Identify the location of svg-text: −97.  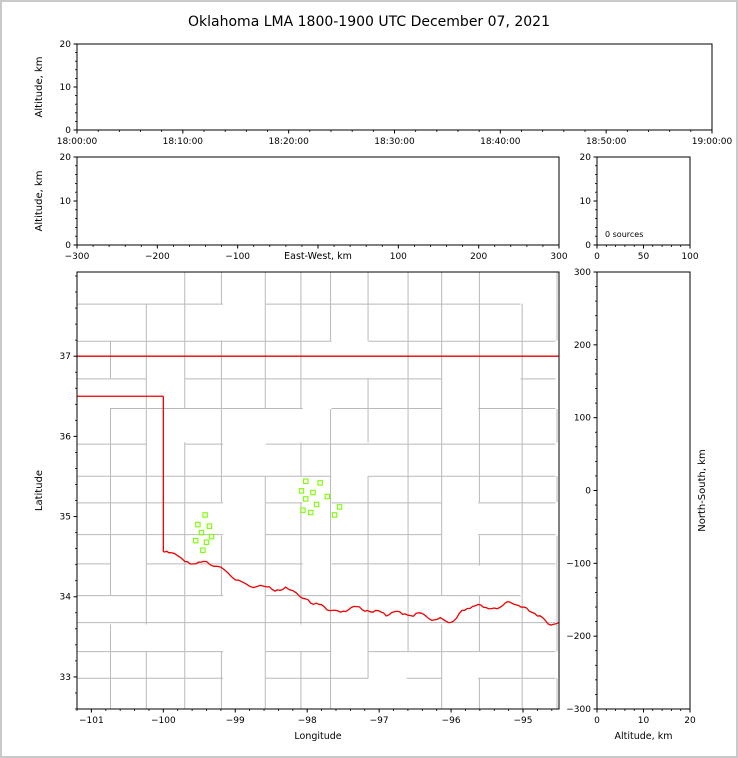
(379, 721).